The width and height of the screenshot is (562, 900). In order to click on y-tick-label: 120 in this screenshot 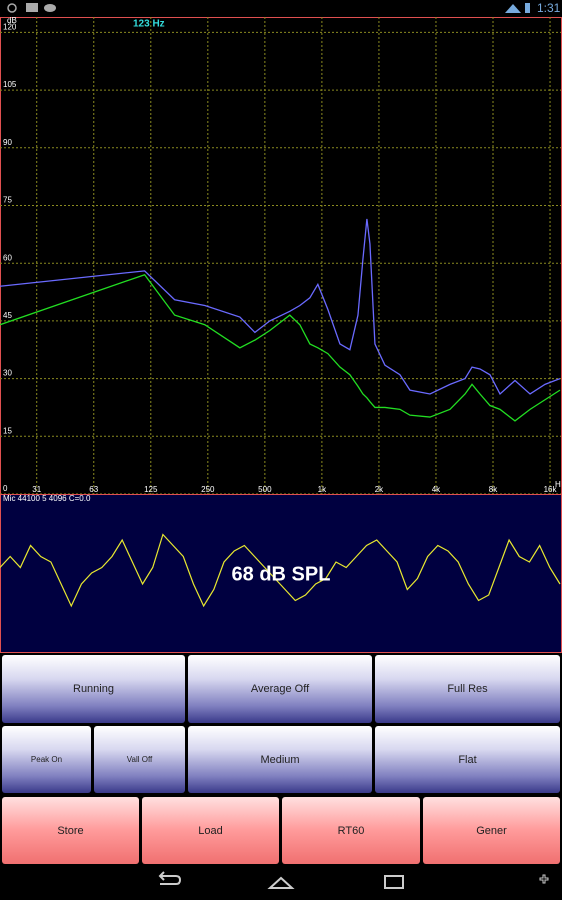, I will do `click(10, 26)`.